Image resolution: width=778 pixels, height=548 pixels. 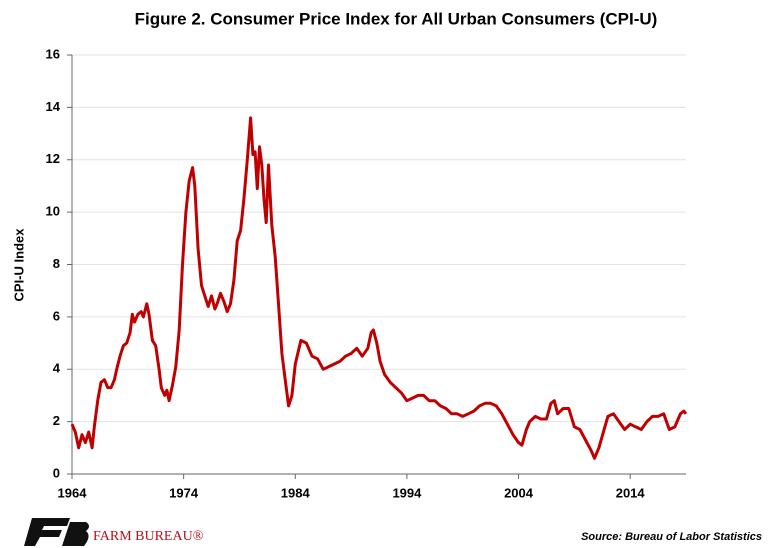 I want to click on y-tick-label: 8, so click(x=56, y=263).